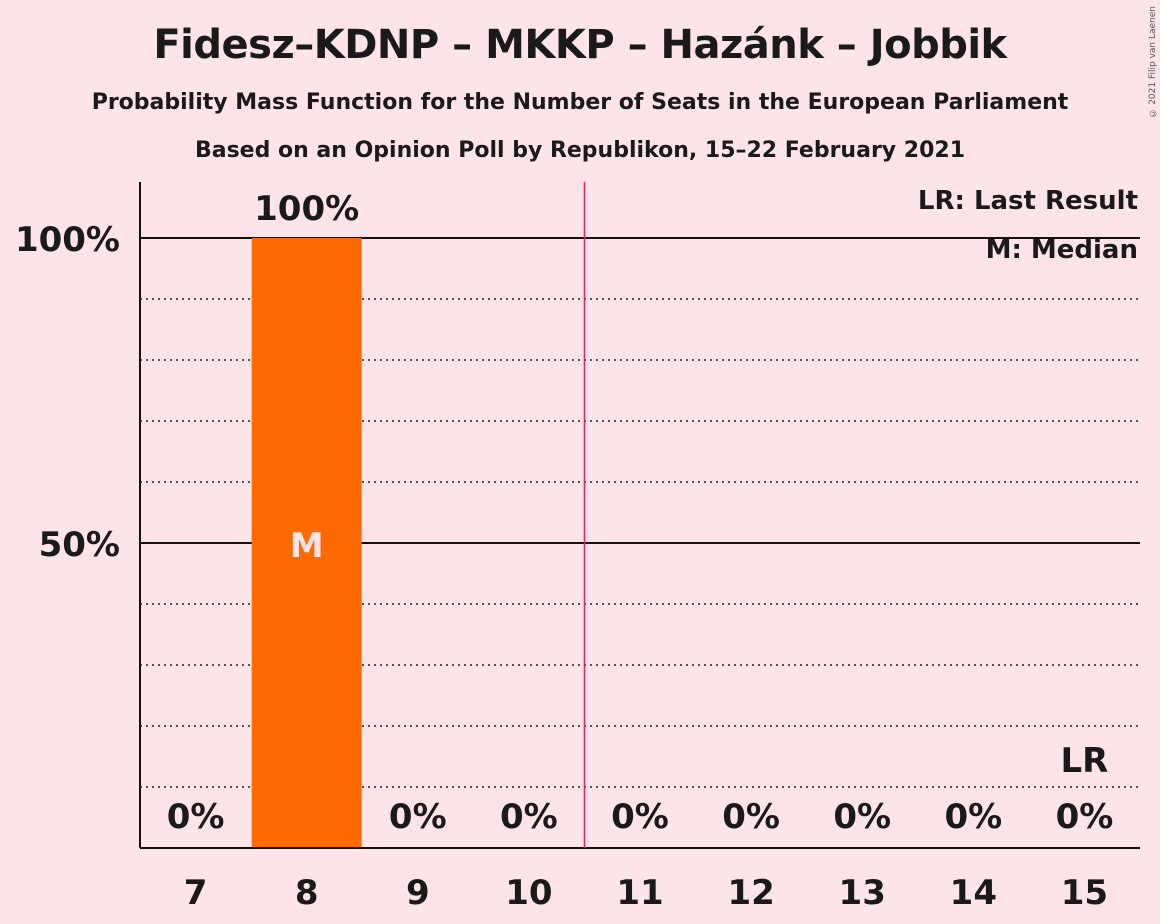 This screenshot has height=924, width=1160. Describe the element at coordinates (750, 893) in the screenshot. I see `x-tick-label: 12` at that location.